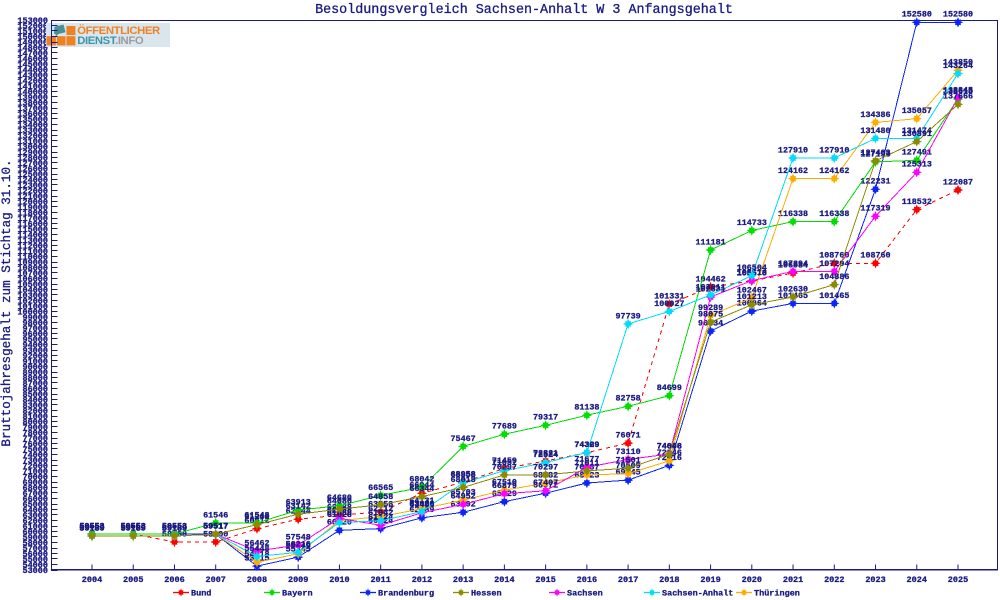 This screenshot has width=1000, height=600. I want to click on svg-text: 79317, so click(545, 418).